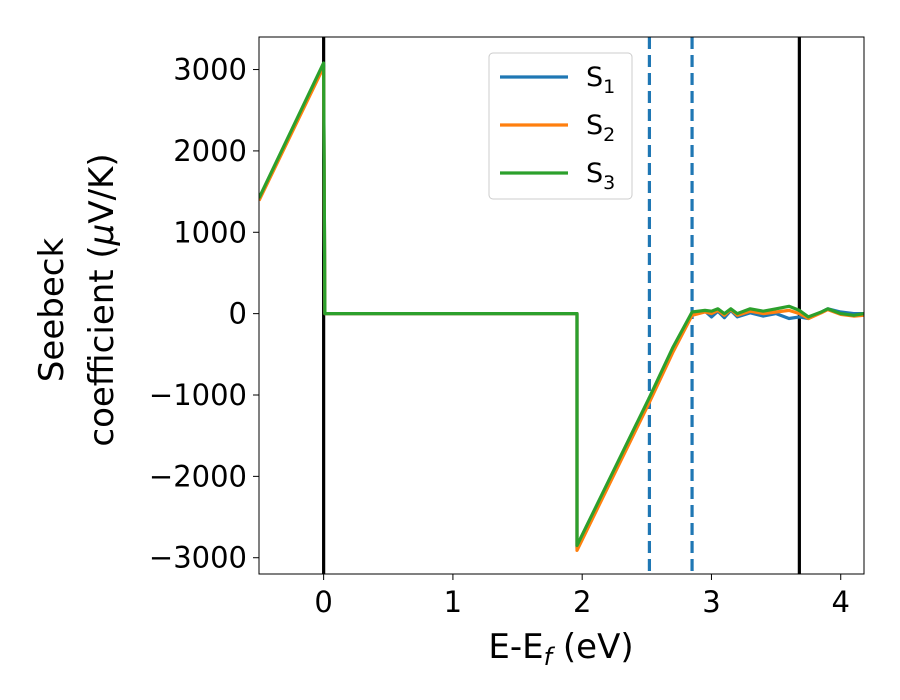 Image resolution: width=900 pixels, height=700 pixels. Describe the element at coordinates (582, 602) in the screenshot. I see `x-tick-label-2: 2` at that location.